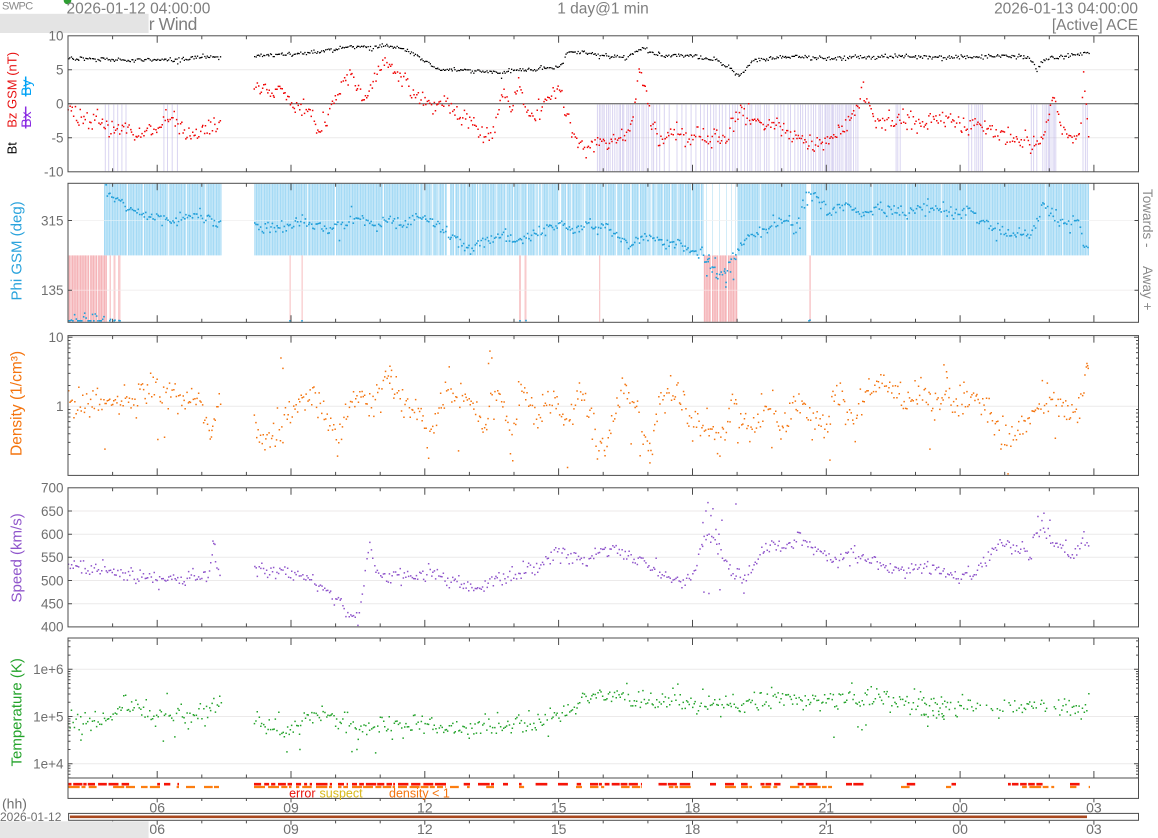 The image size is (1158, 838). Describe the element at coordinates (54, 172) in the screenshot. I see `svg-text: -10` at that location.